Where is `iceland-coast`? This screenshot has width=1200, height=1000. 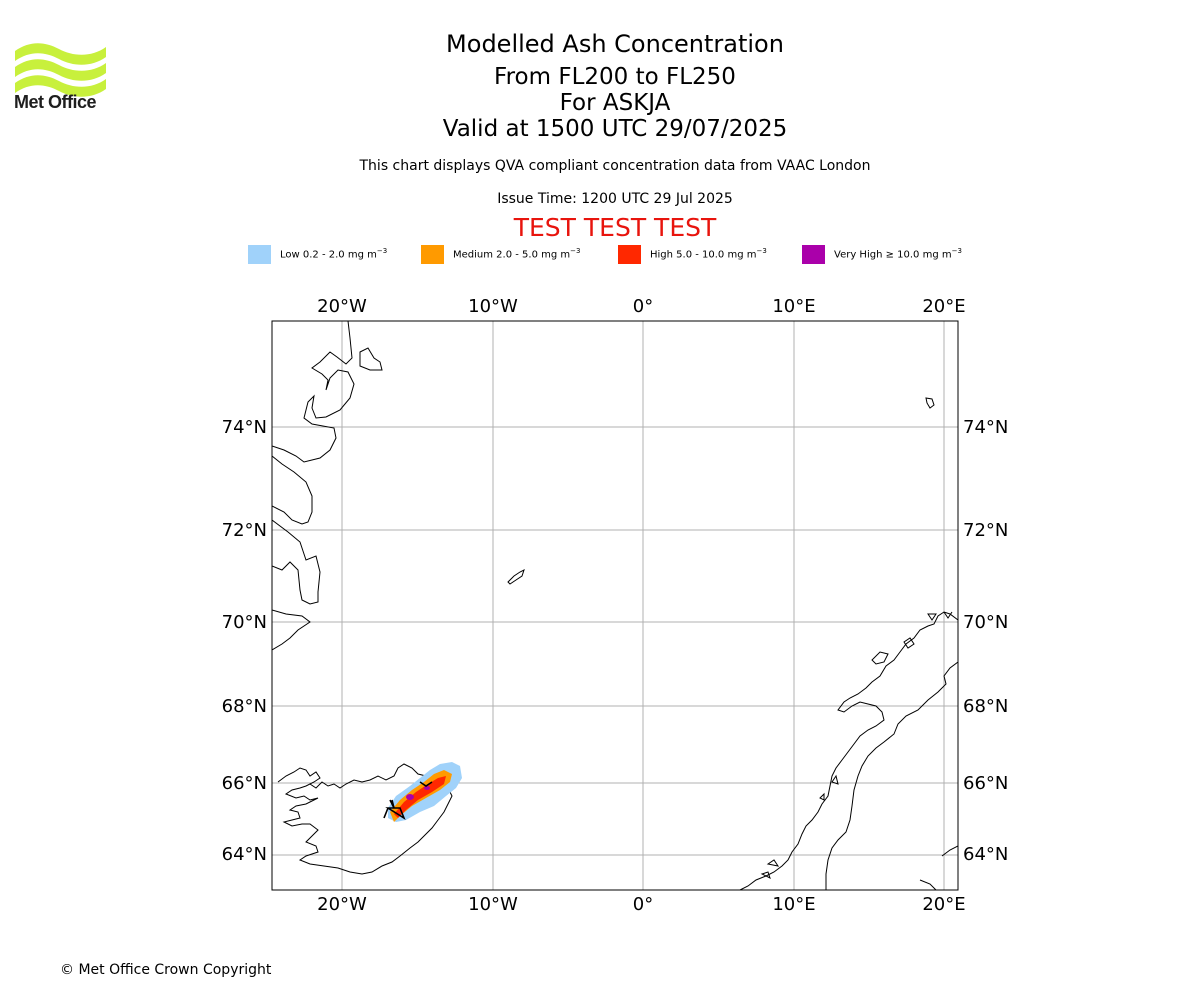
iceland-coast is located at coordinates (365, 819).